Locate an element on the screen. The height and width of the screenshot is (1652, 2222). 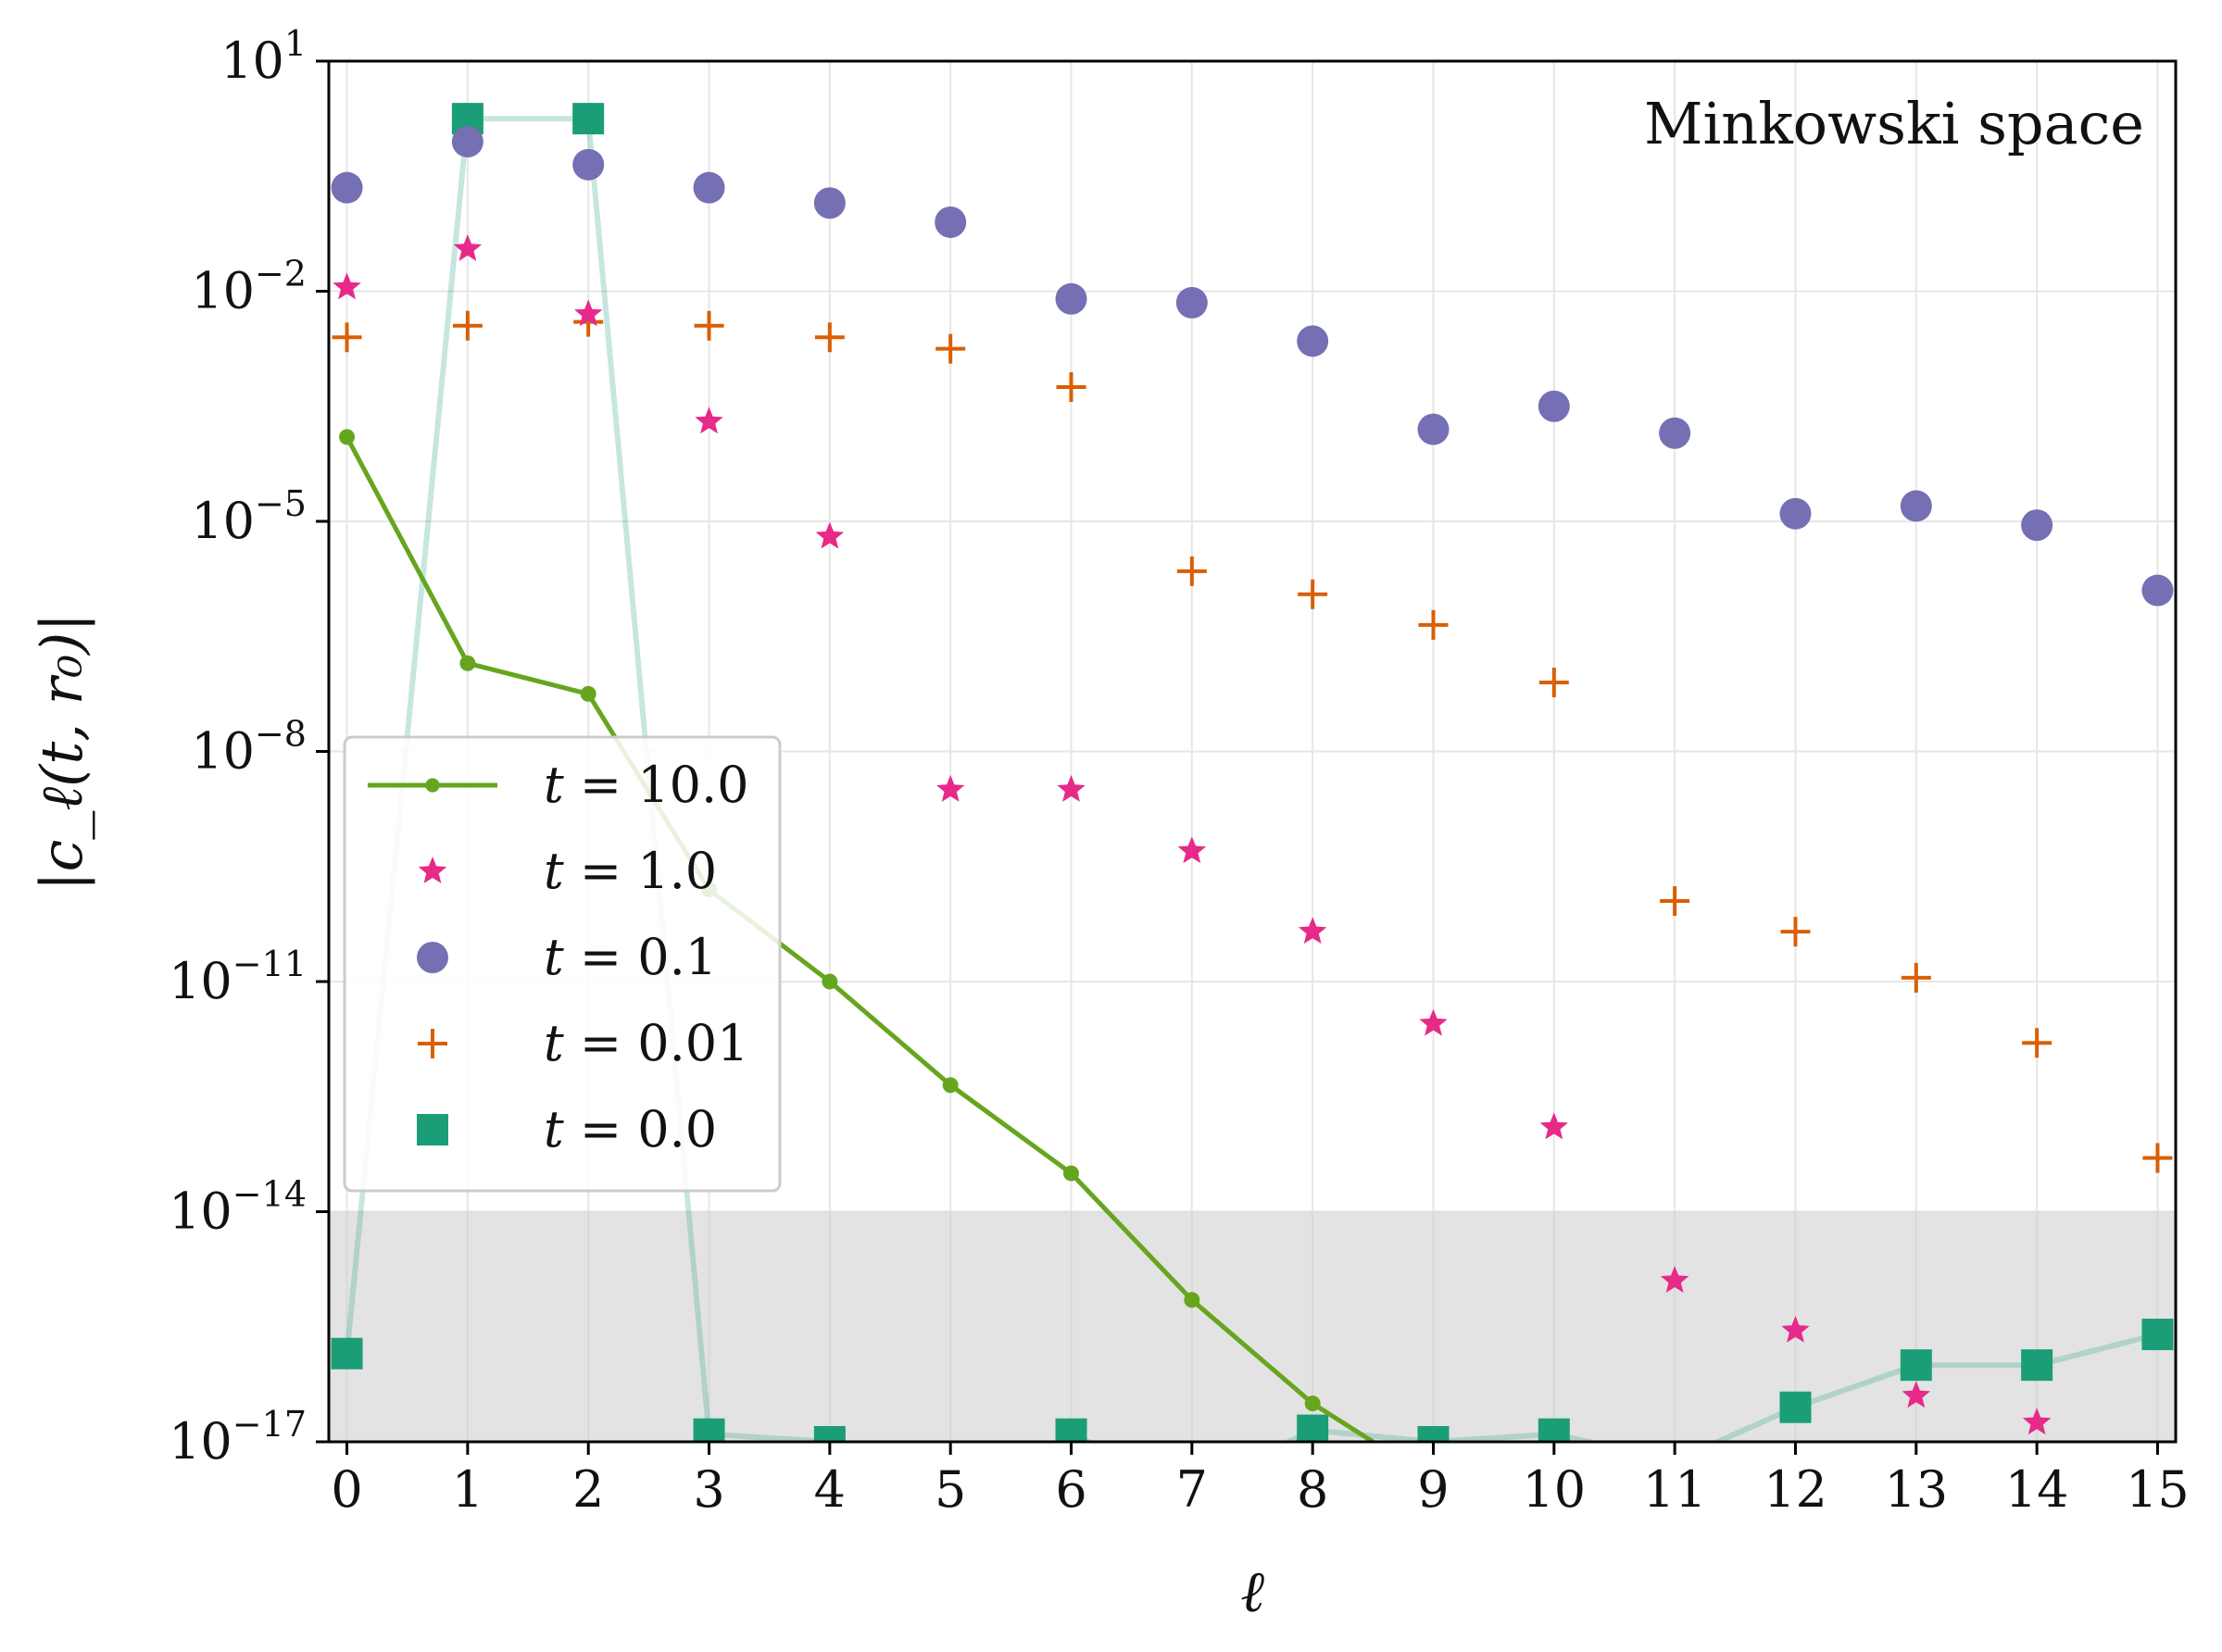
noise-floor-band is located at coordinates (1252, 1326).